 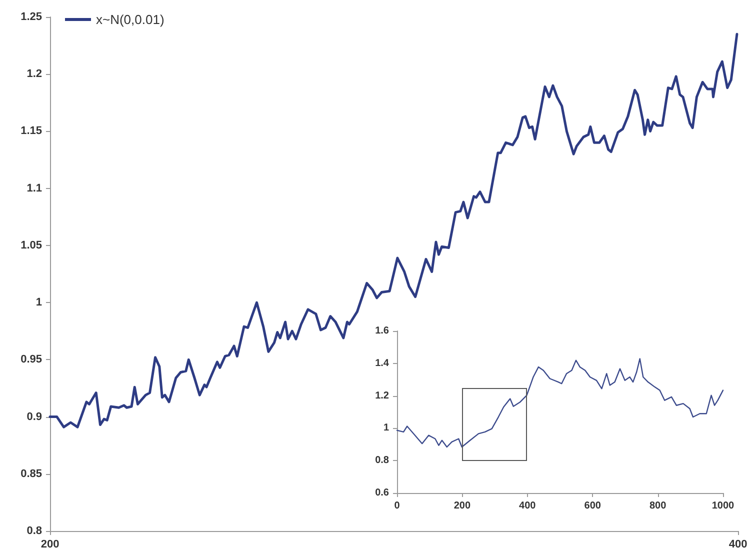 I want to click on x-tick-label: 0, so click(x=397, y=506).